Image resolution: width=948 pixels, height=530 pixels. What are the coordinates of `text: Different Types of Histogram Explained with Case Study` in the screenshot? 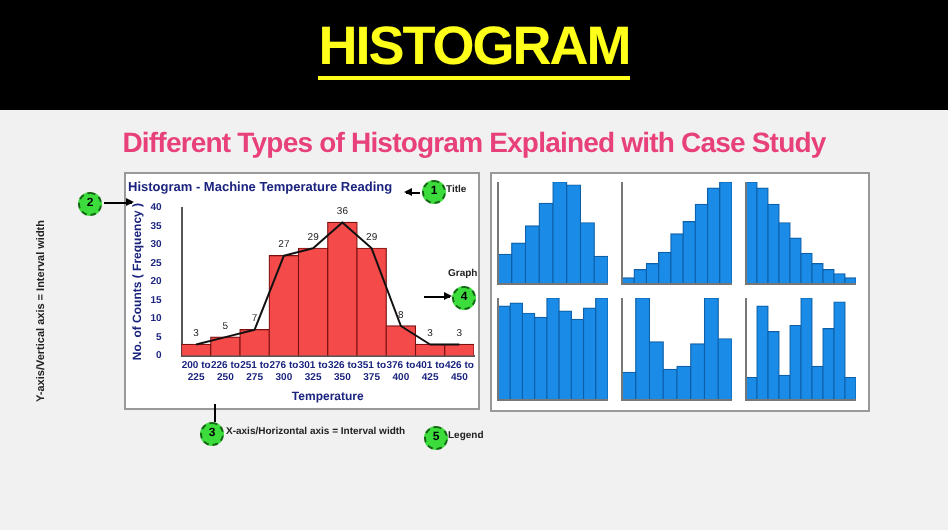 It's located at (474, 142).